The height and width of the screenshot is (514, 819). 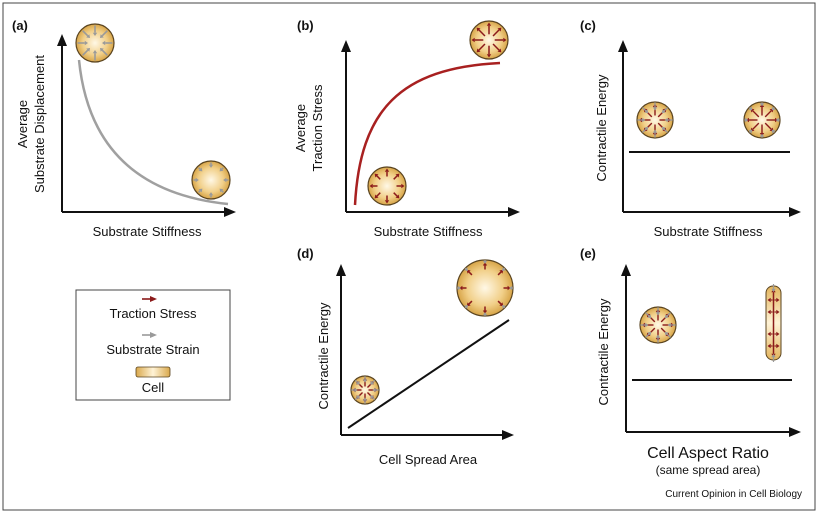 I want to click on panel-e-xlabel: Cell Aspect Ratio, so click(x=708, y=453).